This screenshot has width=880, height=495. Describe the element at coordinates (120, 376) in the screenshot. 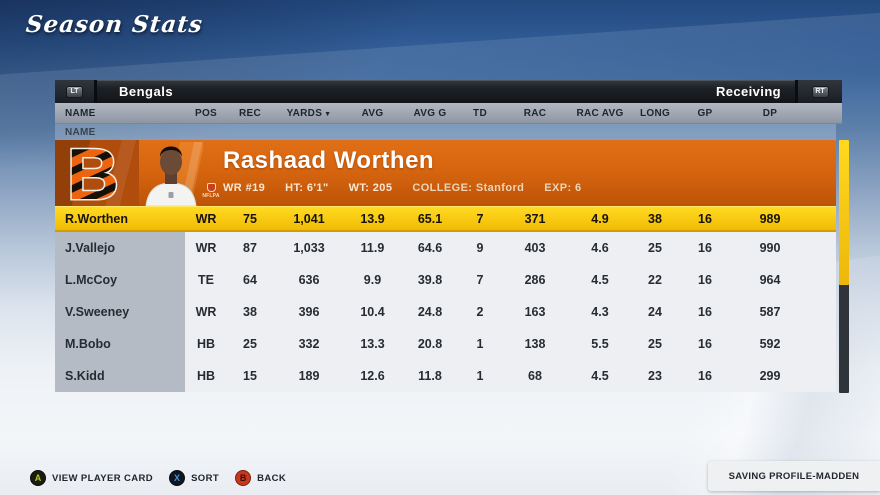

I see `player-name-cell: S.Kidd` at that location.